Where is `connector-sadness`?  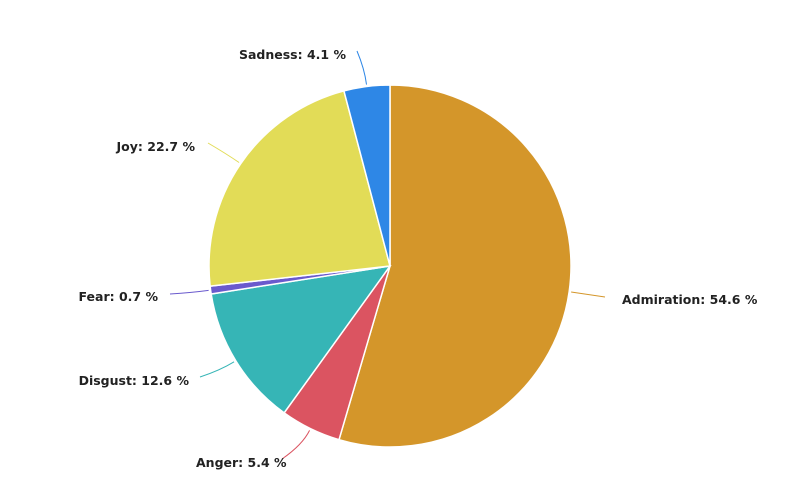 connector-sadness is located at coordinates (362, 67).